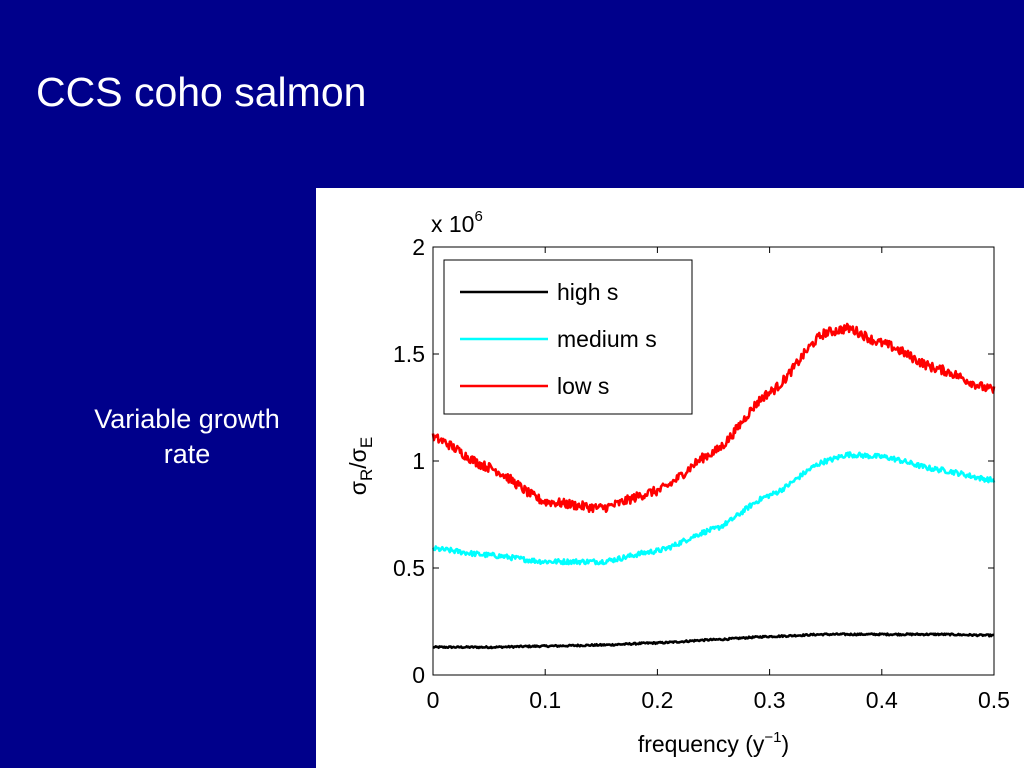 This screenshot has height=768, width=1024. What do you see at coordinates (187, 454) in the screenshot?
I see `caption-line-2: rate` at bounding box center [187, 454].